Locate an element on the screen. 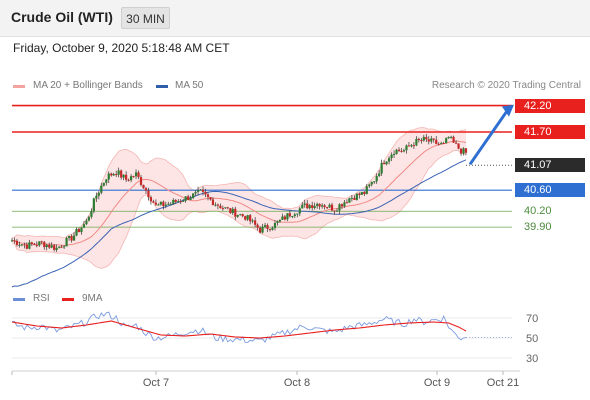 This screenshot has height=400, width=590. rsi-tick-50: 50 is located at coordinates (532, 339).